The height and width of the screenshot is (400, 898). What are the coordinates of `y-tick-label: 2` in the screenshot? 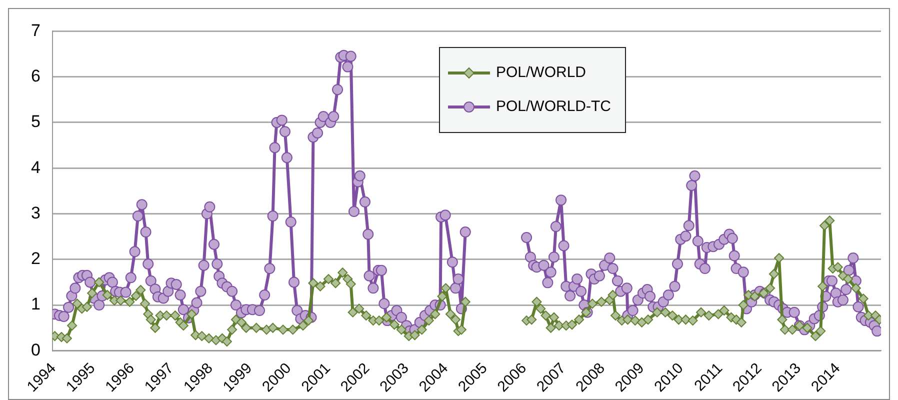 It's located at (35, 258).